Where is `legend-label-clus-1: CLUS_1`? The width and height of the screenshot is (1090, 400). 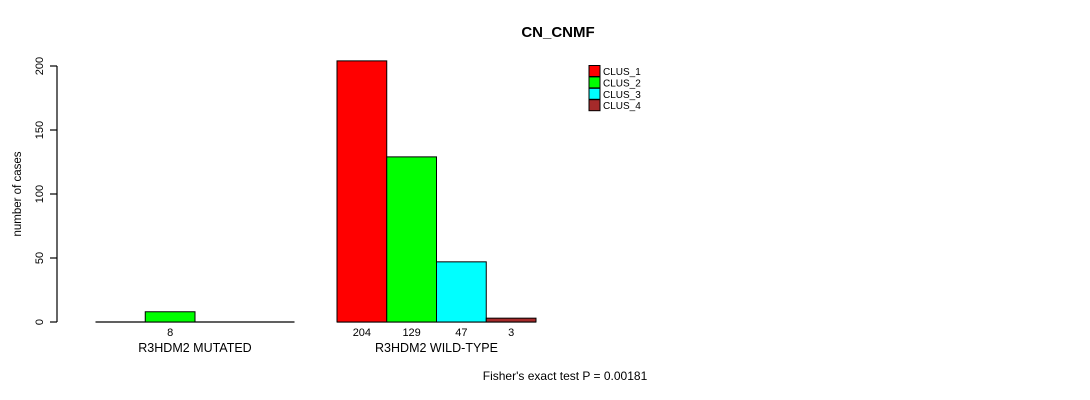 legend-label-clus-1: CLUS_1 is located at coordinates (622, 72).